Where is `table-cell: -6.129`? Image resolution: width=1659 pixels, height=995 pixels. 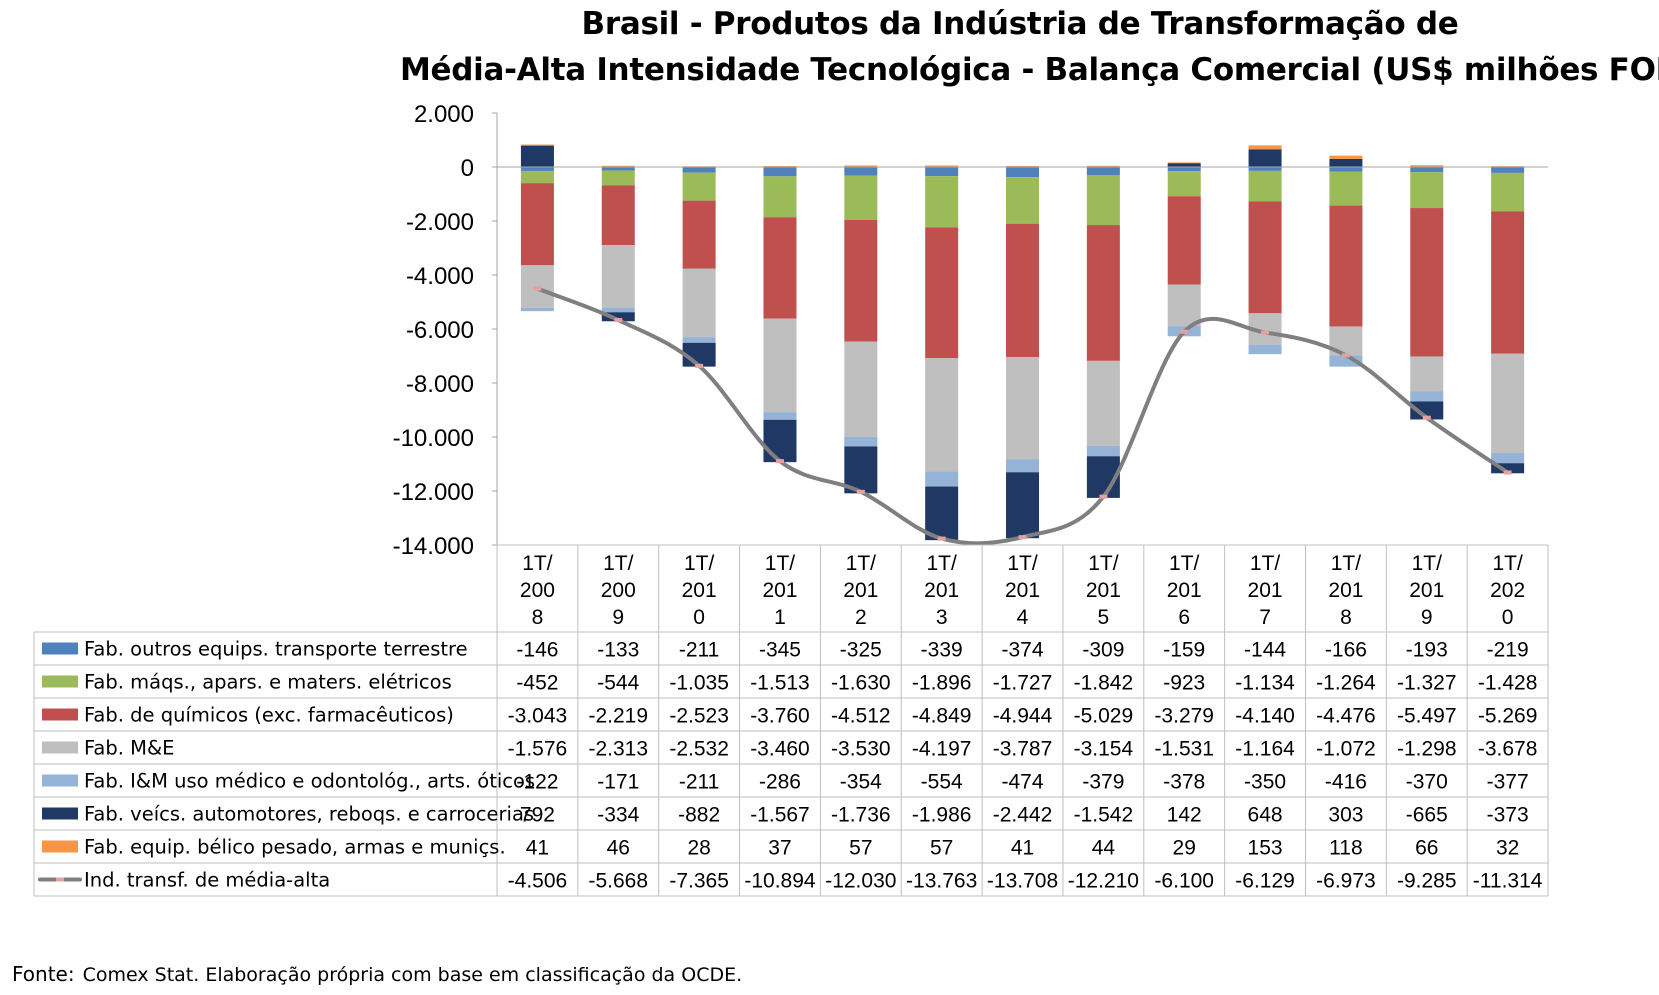
table-cell: -6.129 is located at coordinates (1265, 881).